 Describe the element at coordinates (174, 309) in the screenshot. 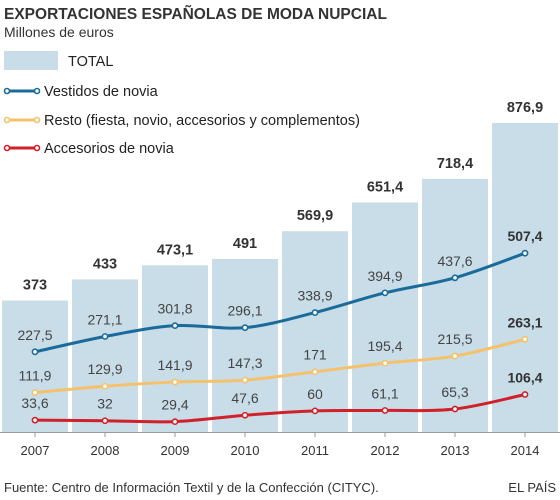

I see `value-label-vestidos-2009: 301,8` at that location.